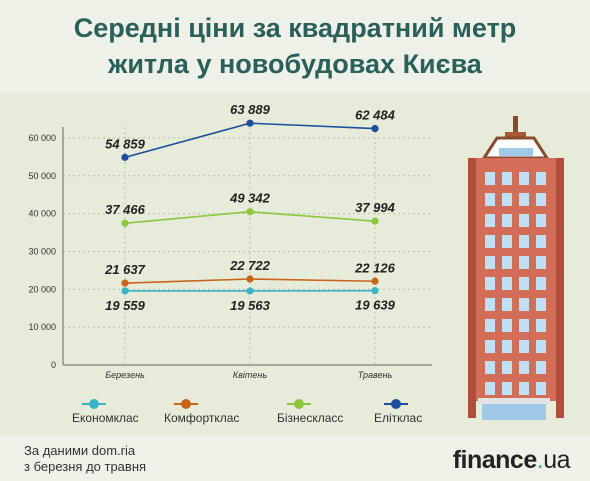  What do you see at coordinates (516, 268) in the screenshot?
I see `building-illustration` at bounding box center [516, 268].